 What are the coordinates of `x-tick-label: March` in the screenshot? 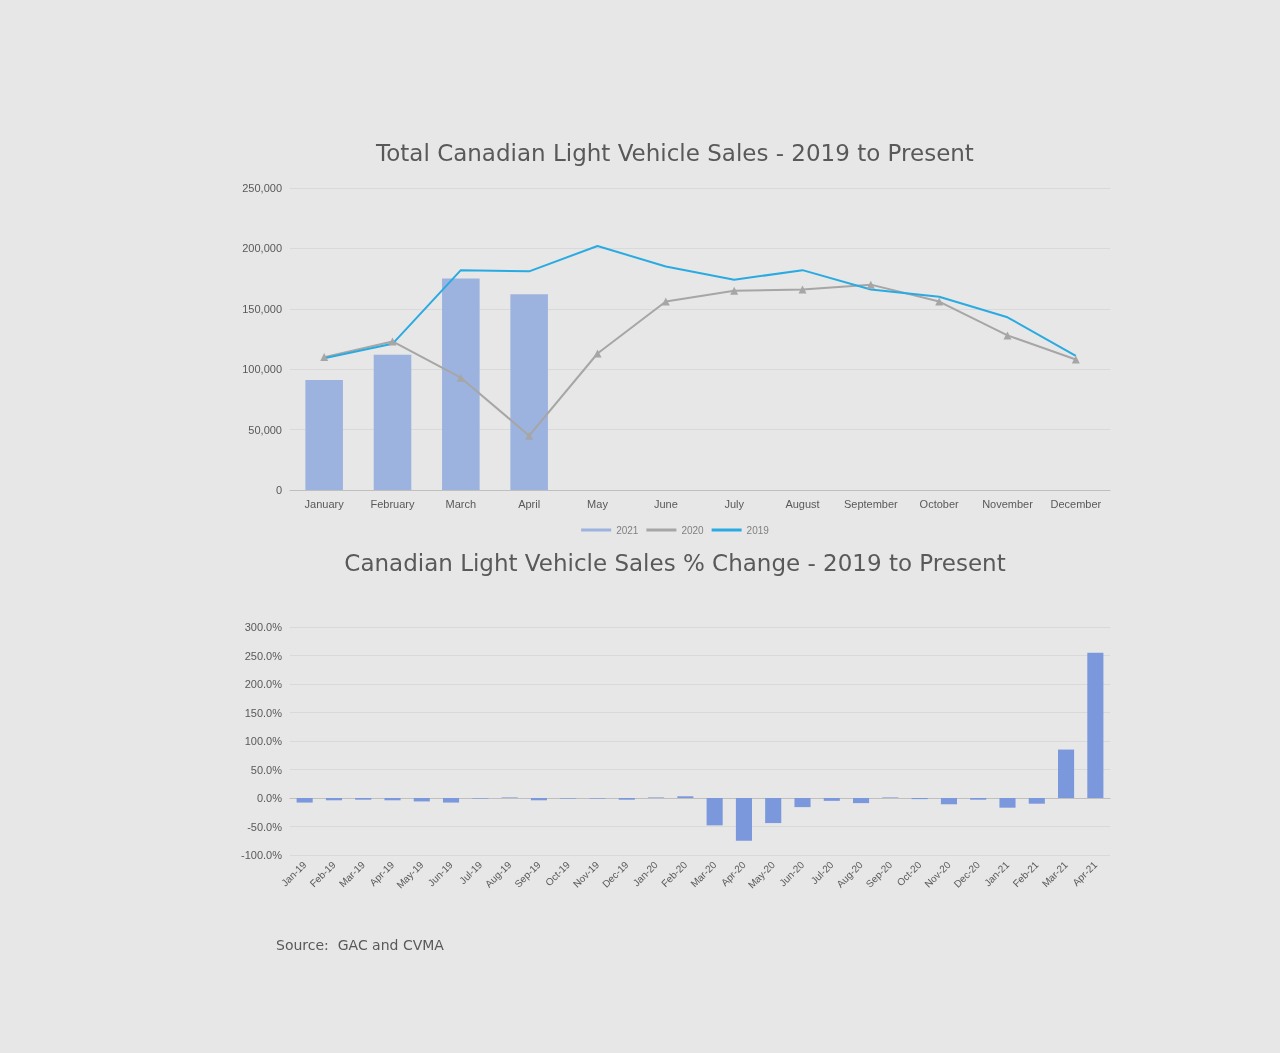 It's located at (461, 503).